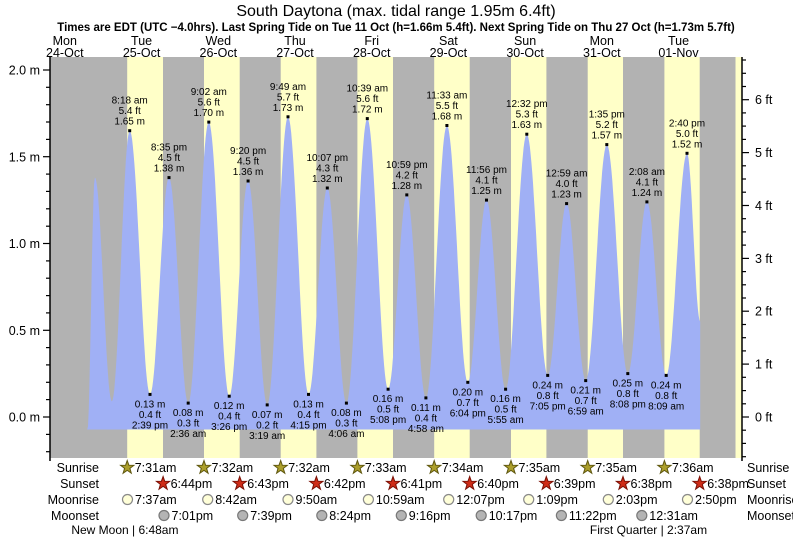 This screenshot has width=793, height=539. Describe the element at coordinates (236, 500) in the screenshot. I see `moonrise-time: 8:42am` at that location.